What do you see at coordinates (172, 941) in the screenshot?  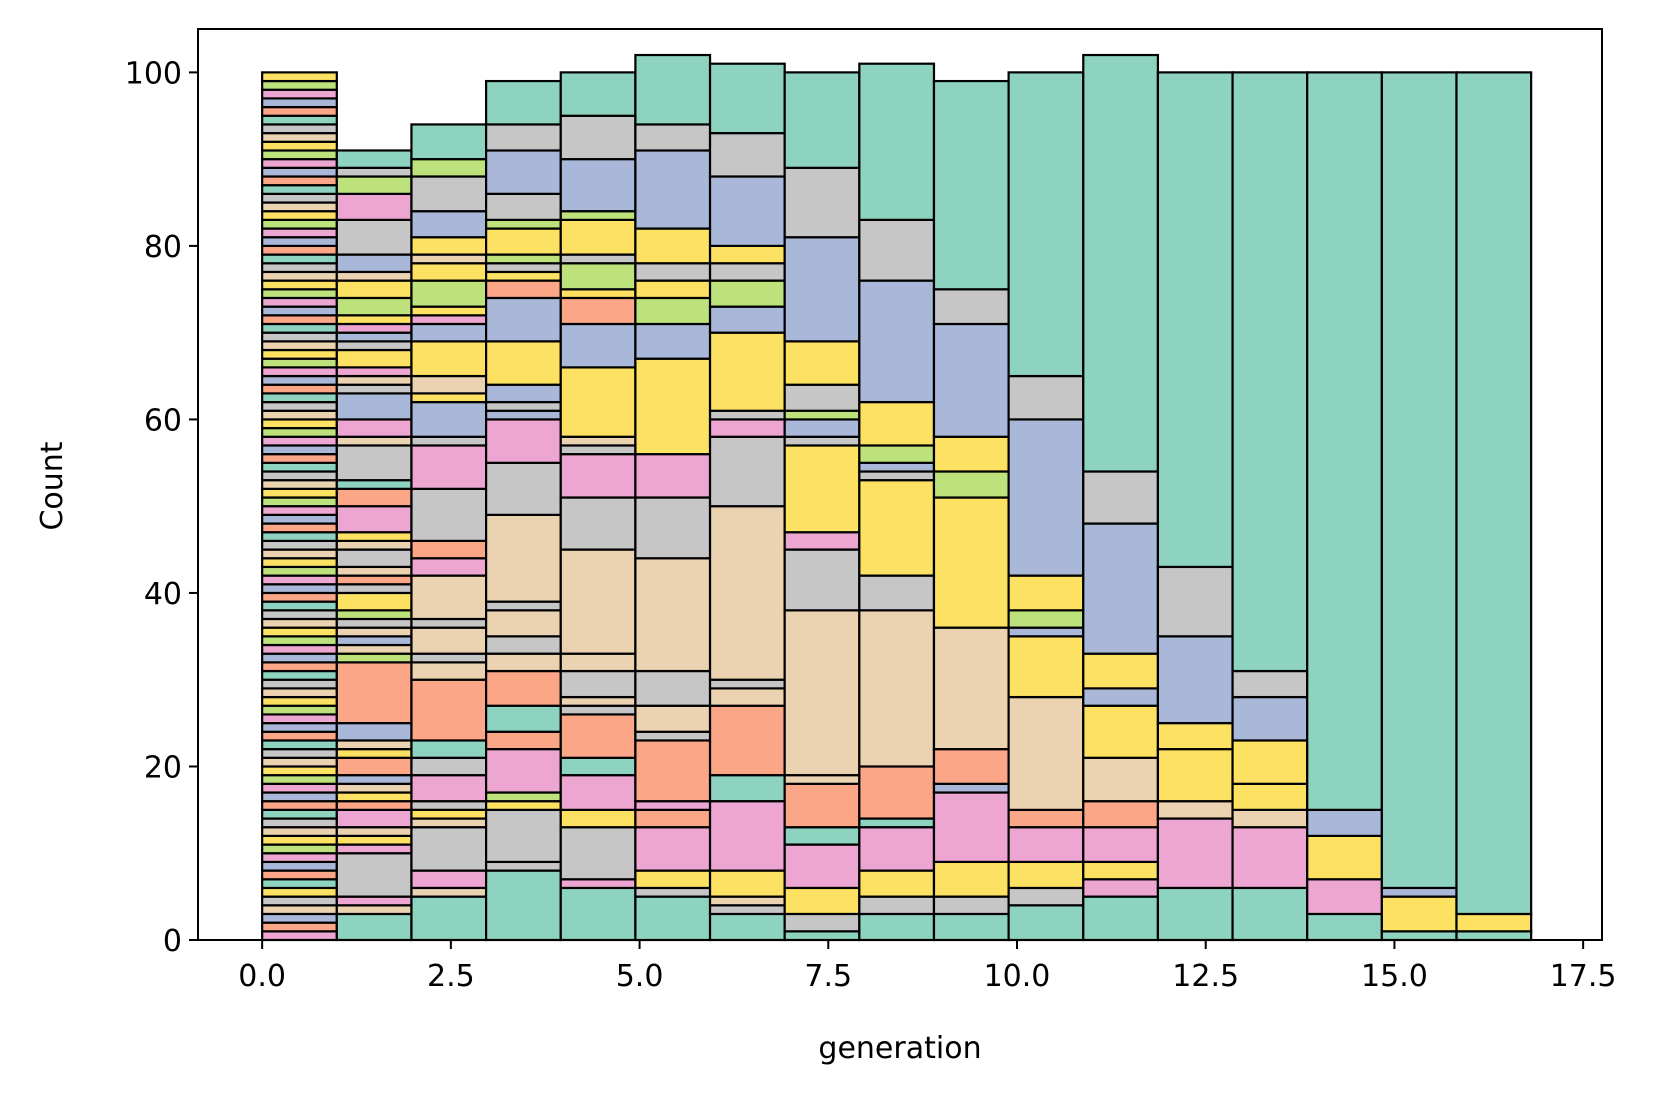 I see `y-tick-label: 0` at bounding box center [172, 941].